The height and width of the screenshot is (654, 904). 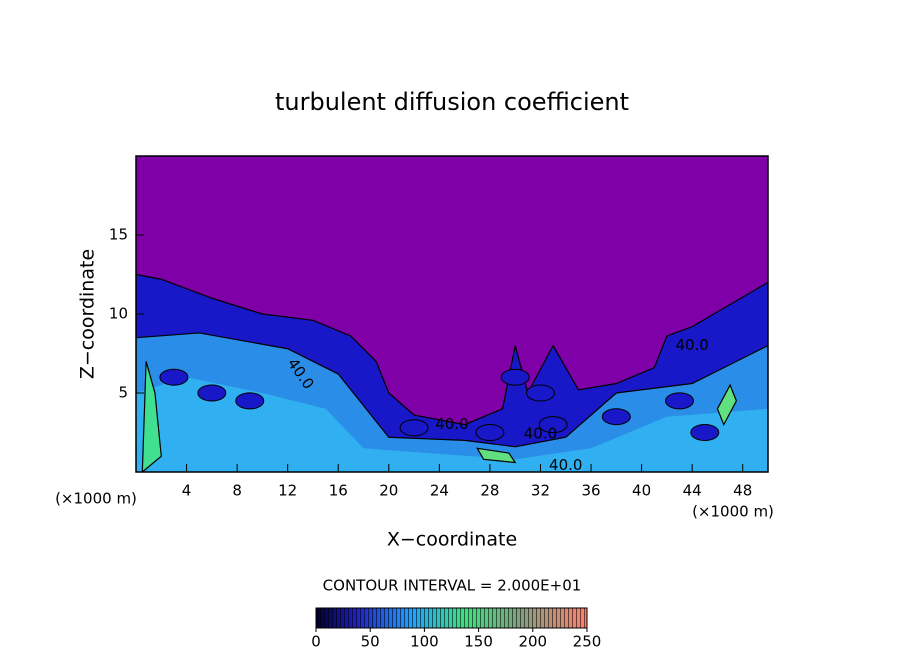 I want to click on colorbar-tick-label: 100, so click(x=424, y=642).